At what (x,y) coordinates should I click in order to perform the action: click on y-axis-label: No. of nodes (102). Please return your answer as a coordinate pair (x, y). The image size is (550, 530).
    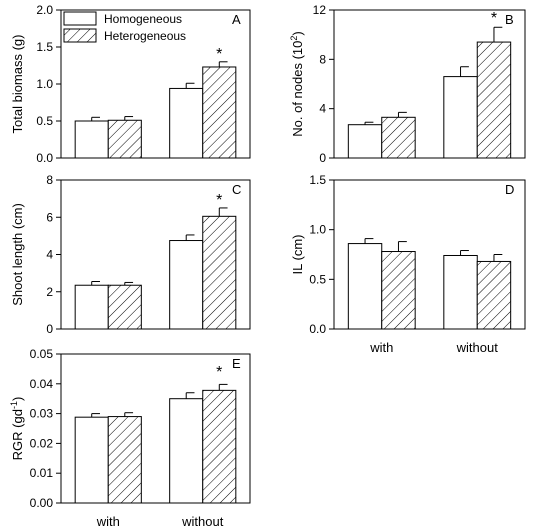
    Looking at the image, I should click on (297, 83).